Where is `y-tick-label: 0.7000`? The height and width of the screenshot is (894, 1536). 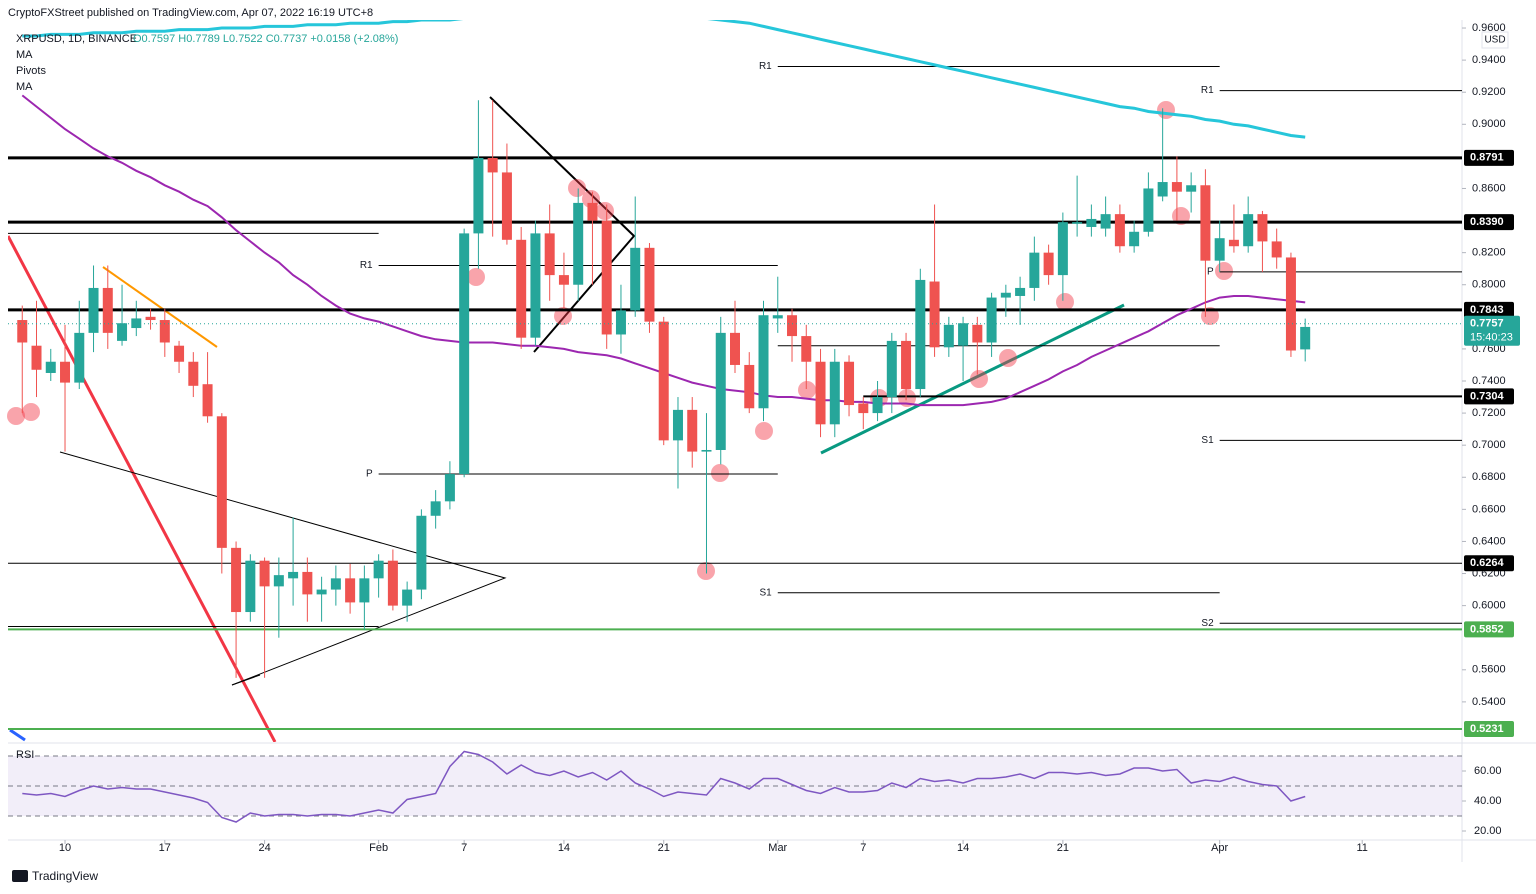 y-tick-label: 0.7000 is located at coordinates (1489, 445).